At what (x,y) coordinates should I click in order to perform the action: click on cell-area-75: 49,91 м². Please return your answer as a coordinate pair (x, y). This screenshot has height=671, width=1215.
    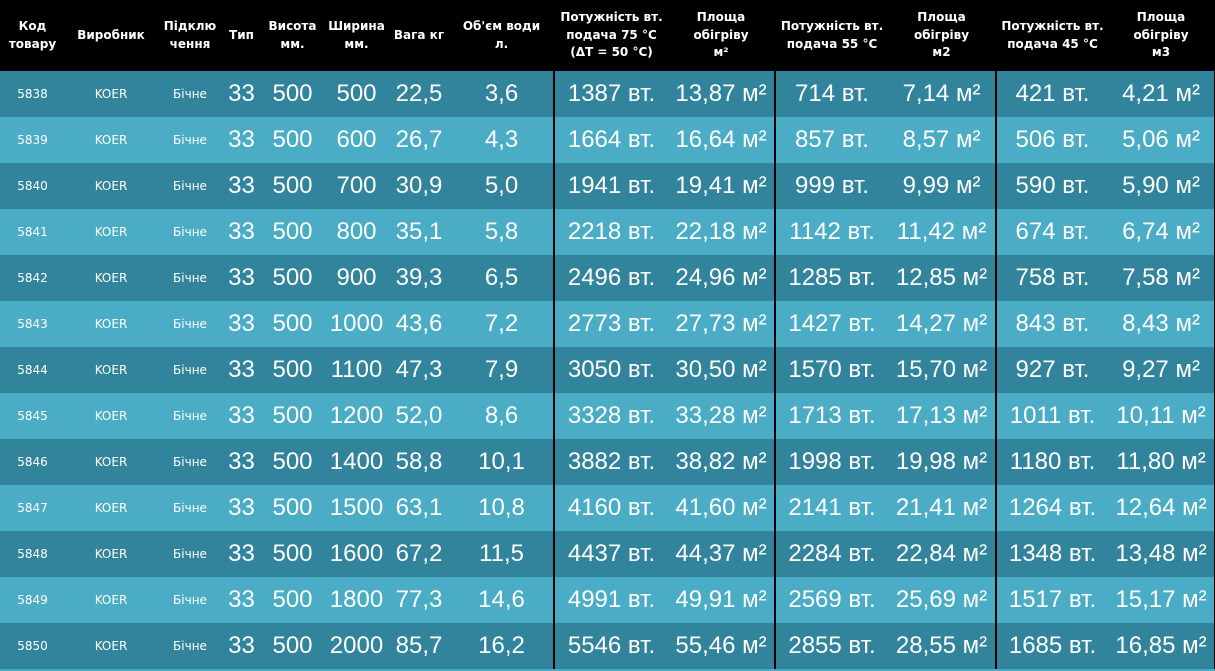
    Looking at the image, I should click on (721, 600).